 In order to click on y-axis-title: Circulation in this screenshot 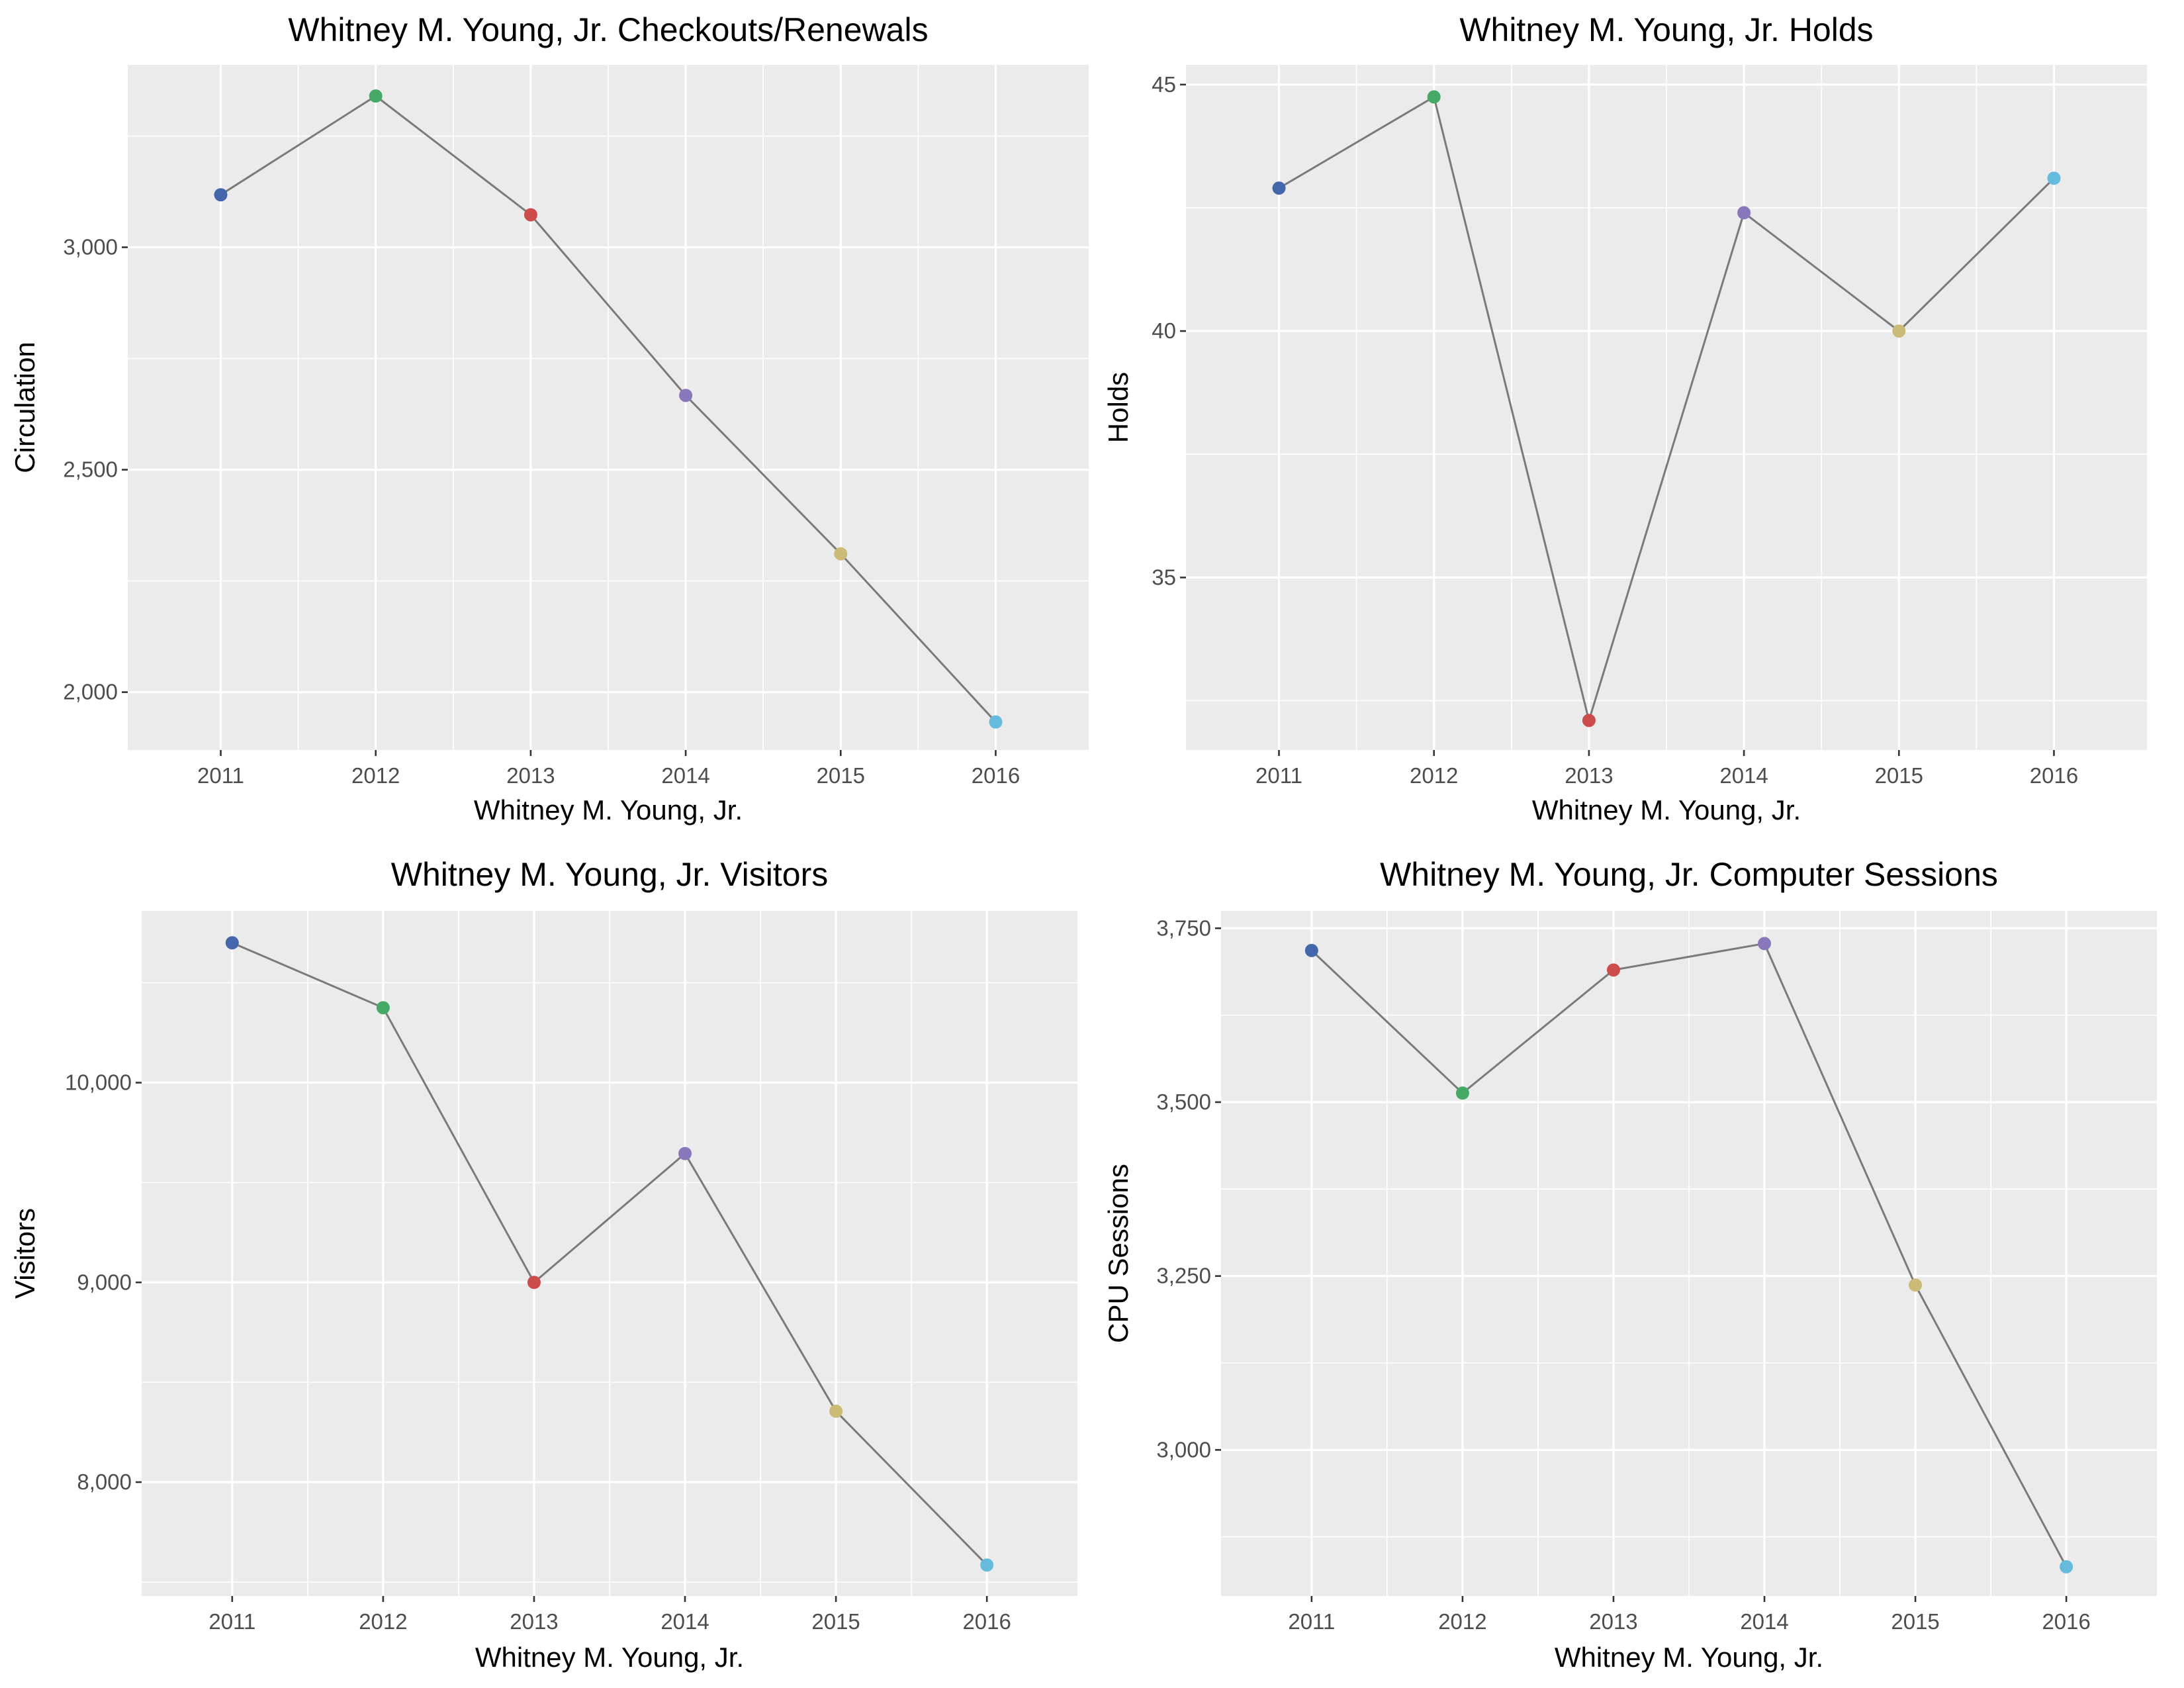, I will do `click(24, 407)`.